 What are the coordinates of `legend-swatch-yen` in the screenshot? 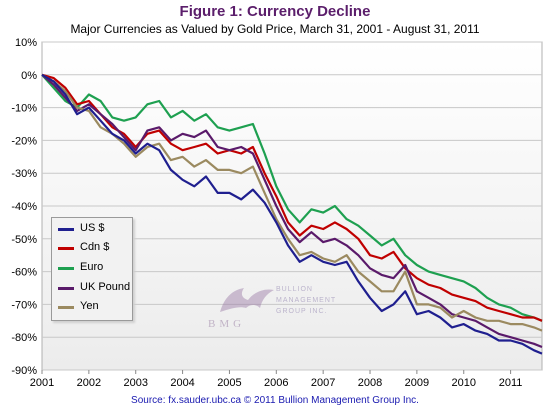 It's located at (66, 307).